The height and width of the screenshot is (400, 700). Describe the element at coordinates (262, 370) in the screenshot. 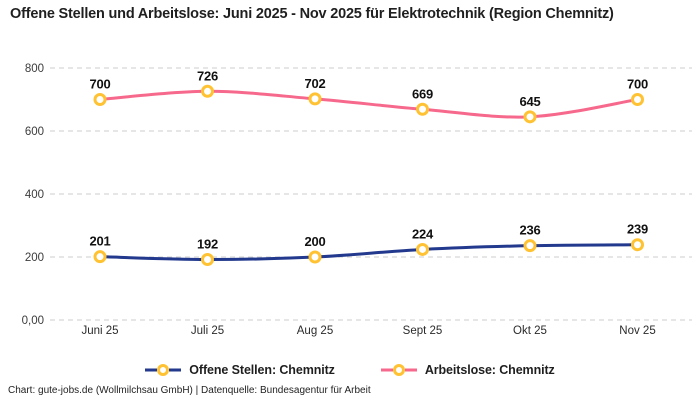

I see `legend-label: Offene Stellen: Chemnitz` at that location.